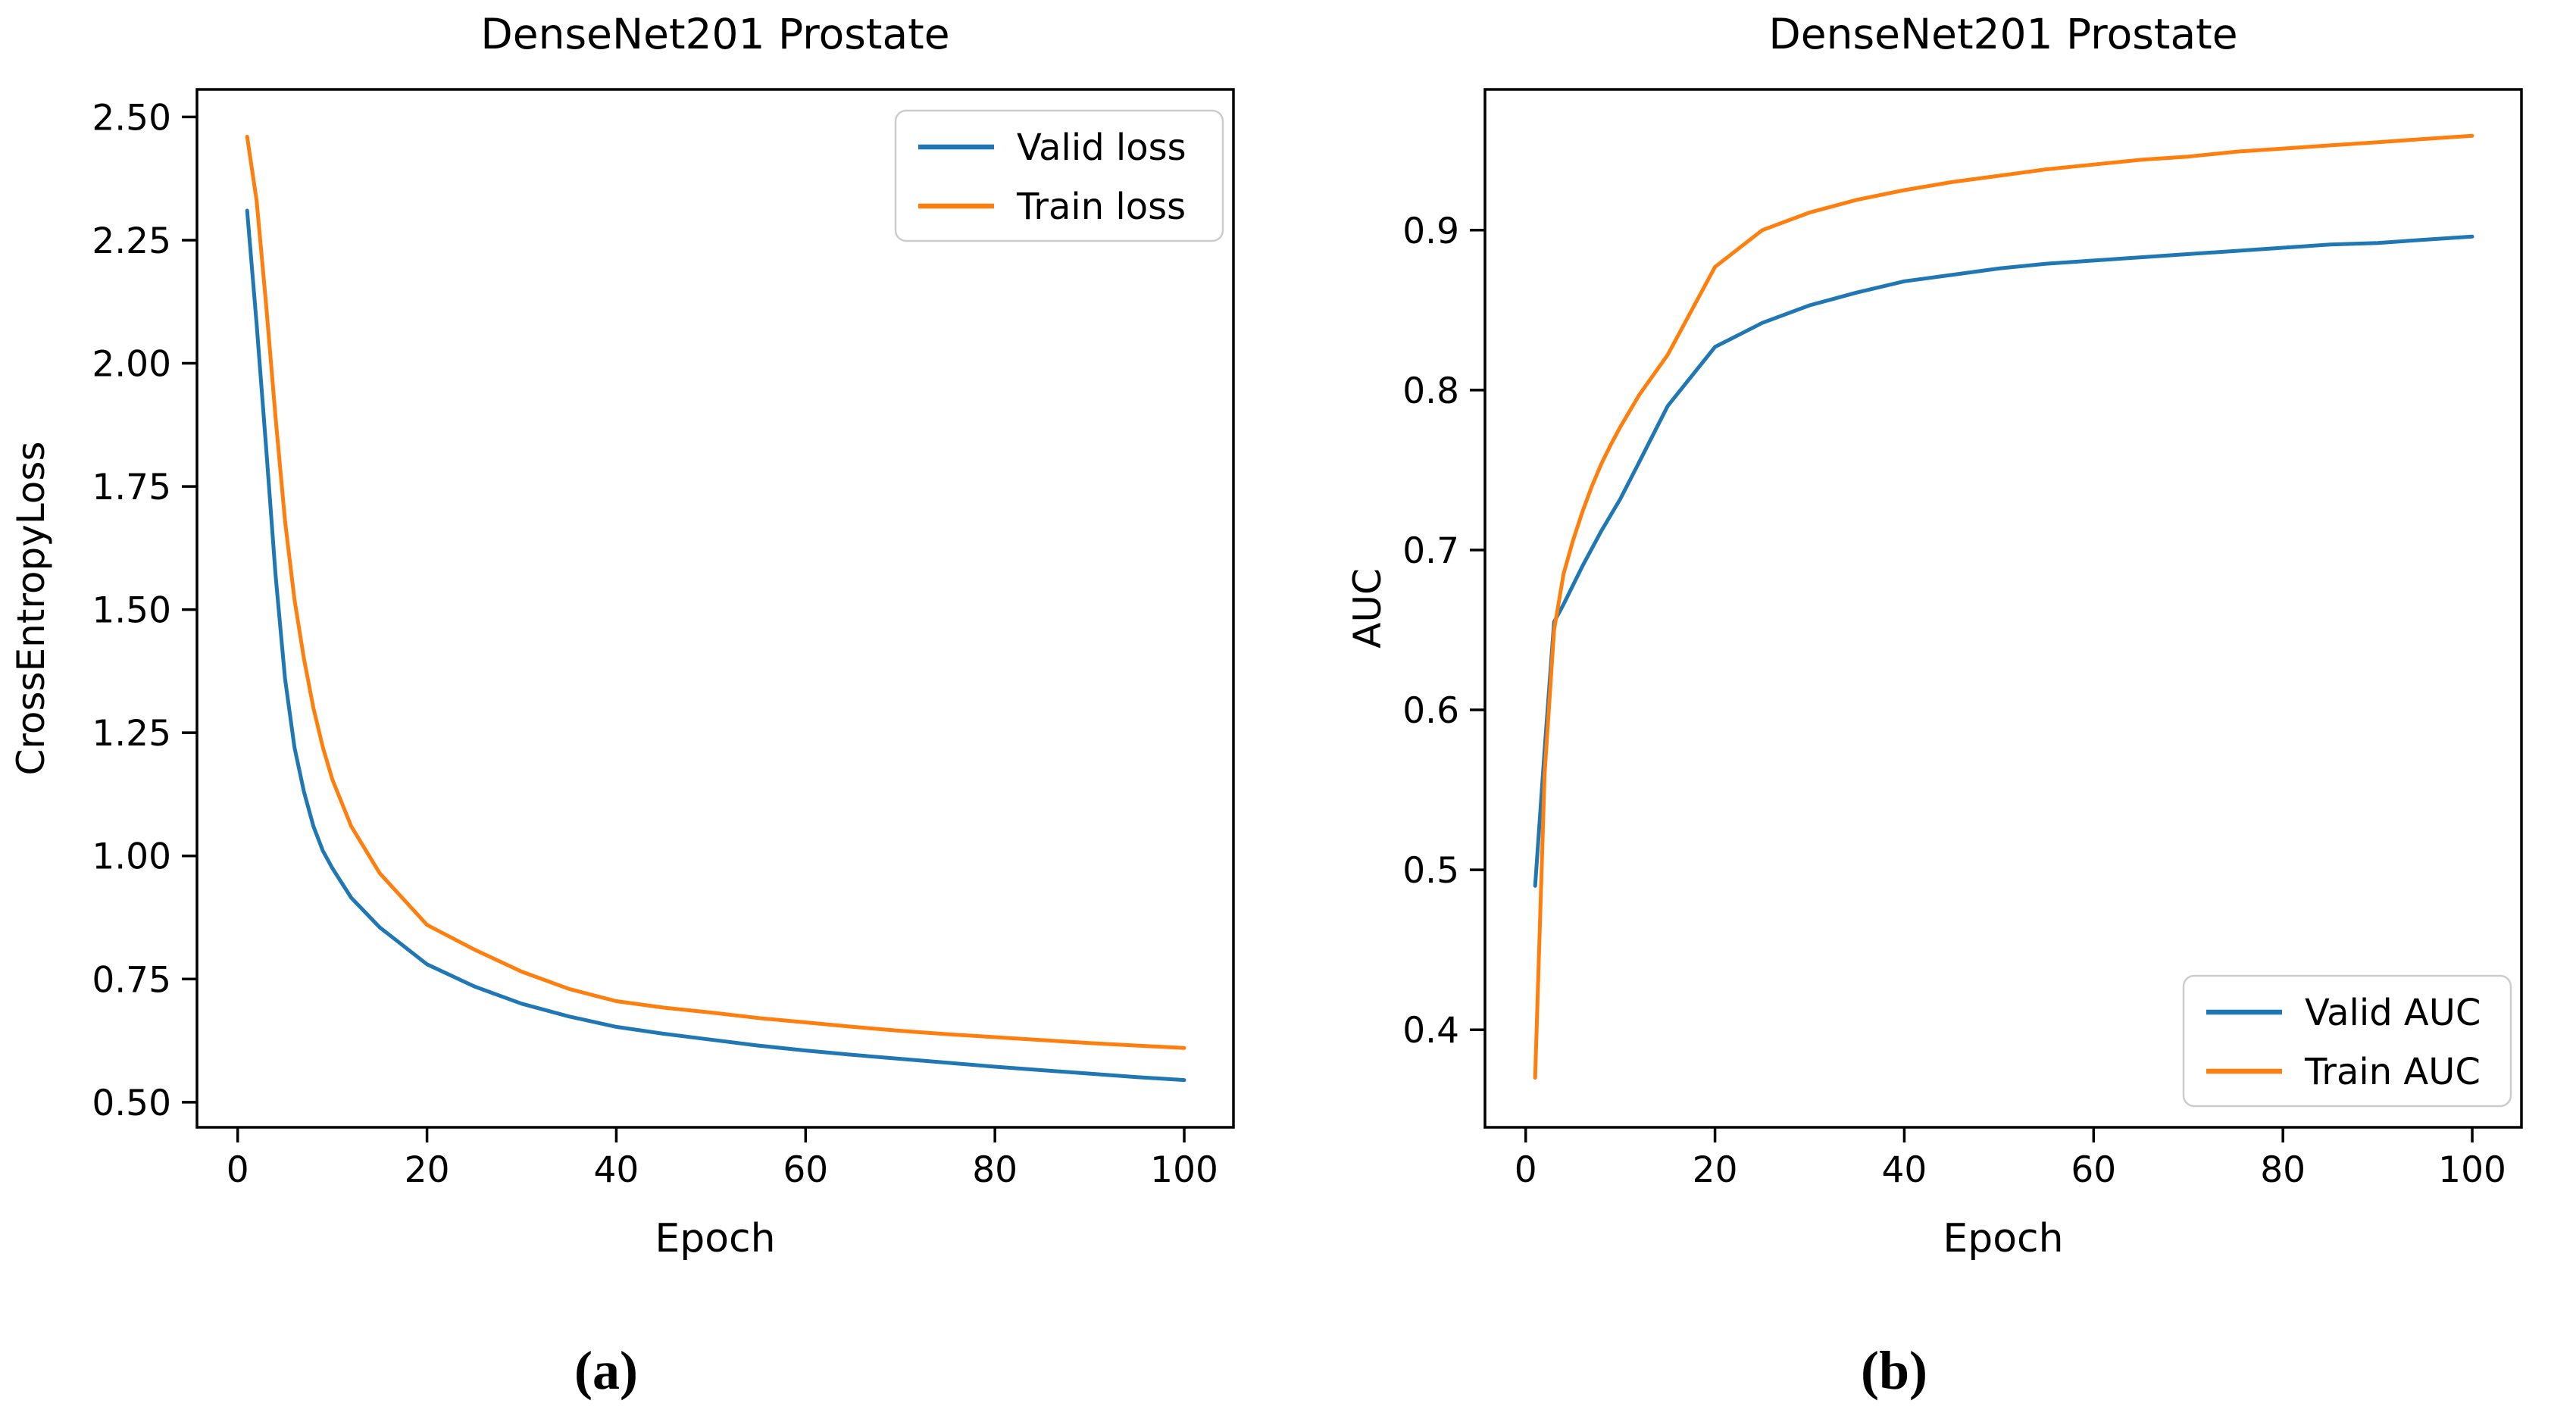 Image resolution: width=2576 pixels, height=1419 pixels. What do you see at coordinates (1430, 231) in the screenshot?
I see `y-tick-label: 0.9` at bounding box center [1430, 231].